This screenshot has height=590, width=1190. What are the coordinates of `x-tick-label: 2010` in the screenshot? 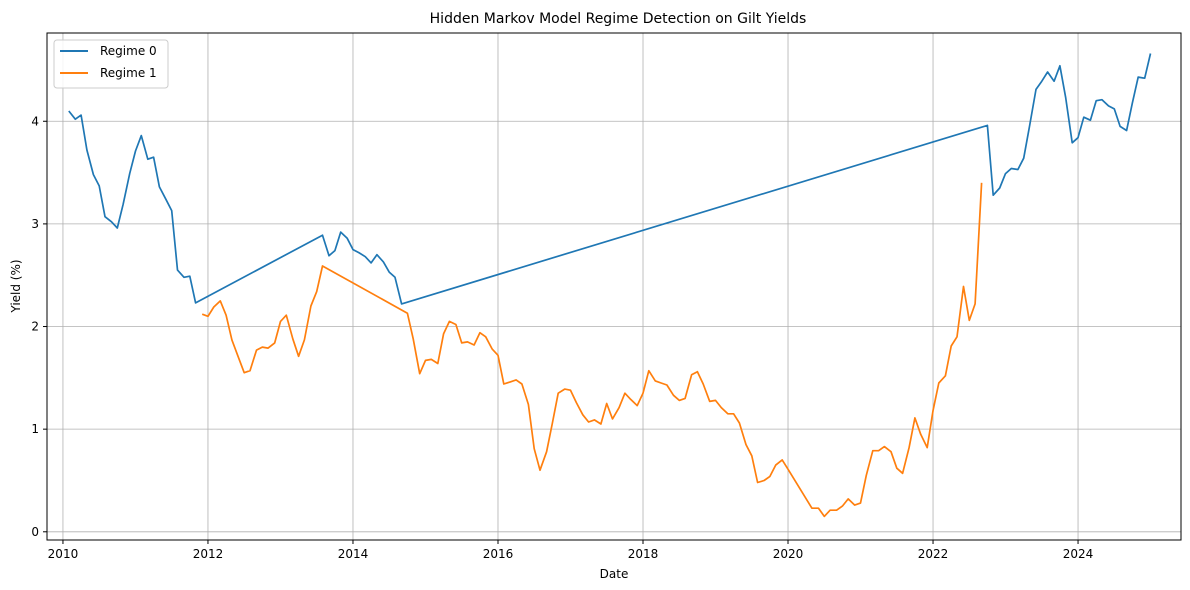 It's located at (63, 554).